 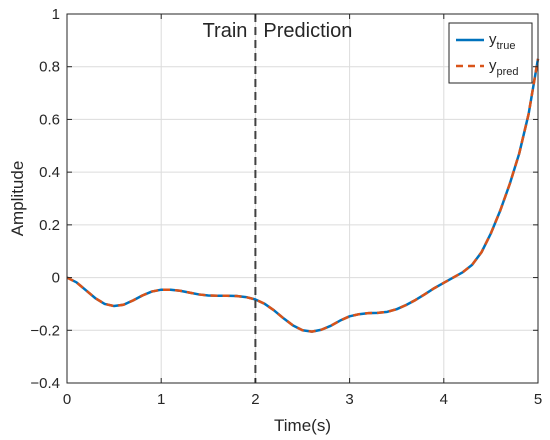 What do you see at coordinates (502, 41) in the screenshot?
I see `legend-label-y-true: ytrue` at bounding box center [502, 41].